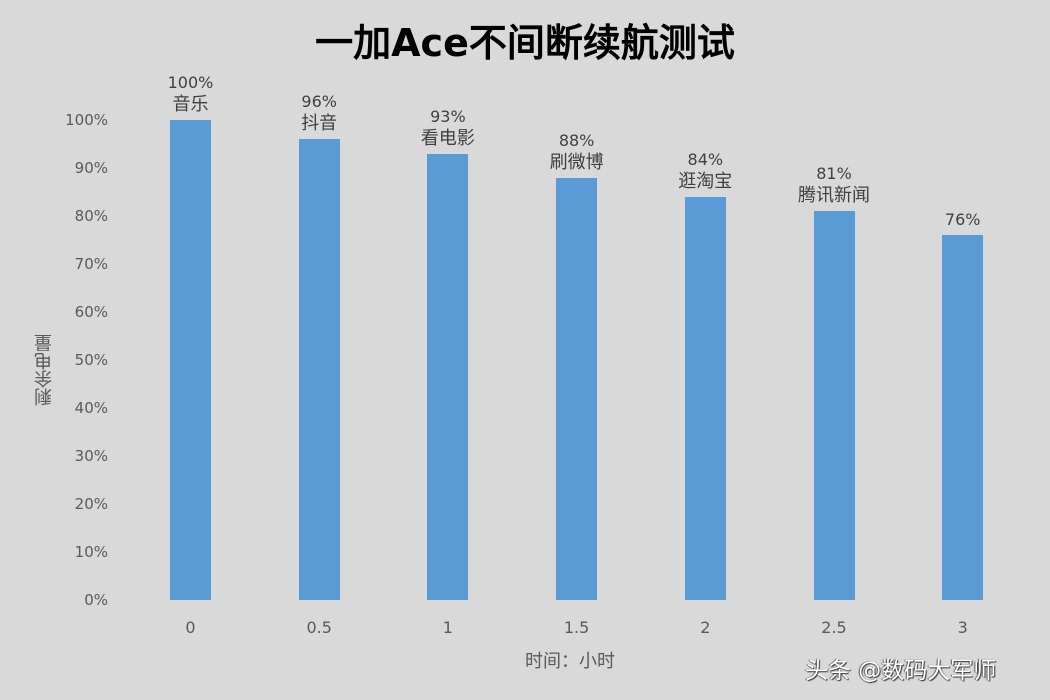 The image size is (1050, 700). What do you see at coordinates (901, 671) in the screenshot?
I see `watermark: 头条 @数码大军师` at bounding box center [901, 671].